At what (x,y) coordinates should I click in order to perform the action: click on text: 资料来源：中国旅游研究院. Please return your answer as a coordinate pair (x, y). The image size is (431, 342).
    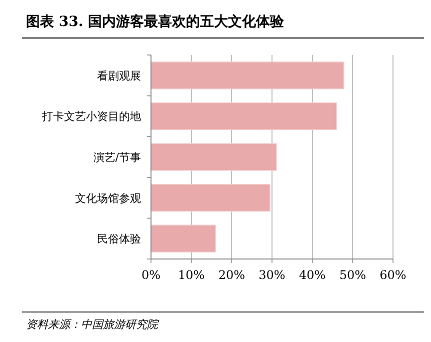
    Looking at the image, I should click on (93, 324).